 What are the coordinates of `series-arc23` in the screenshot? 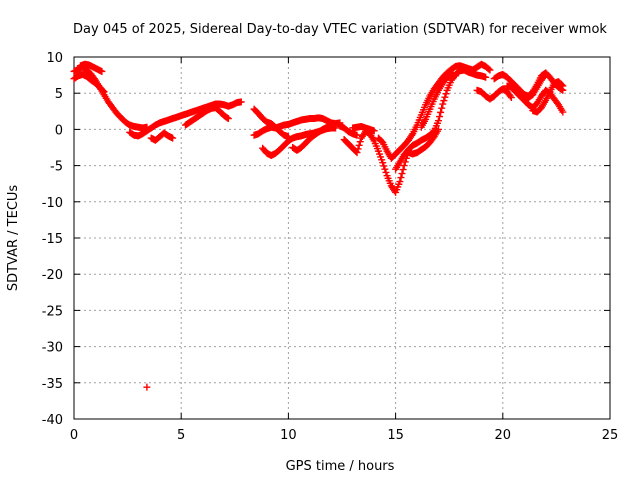 It's located at (548, 97).